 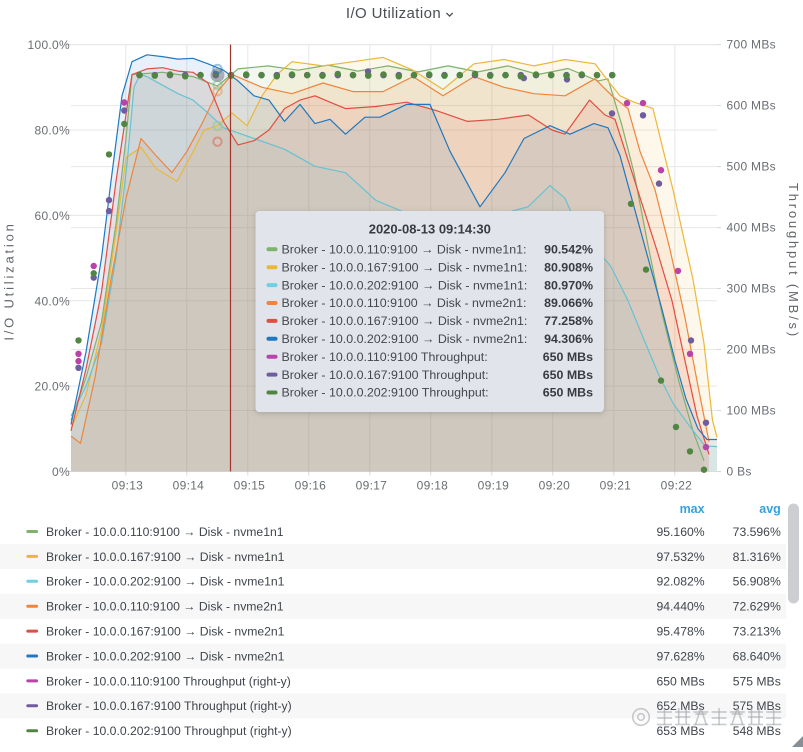 What do you see at coordinates (680, 582) in the screenshot?
I see `svg-text: 92.082%` at bounding box center [680, 582].